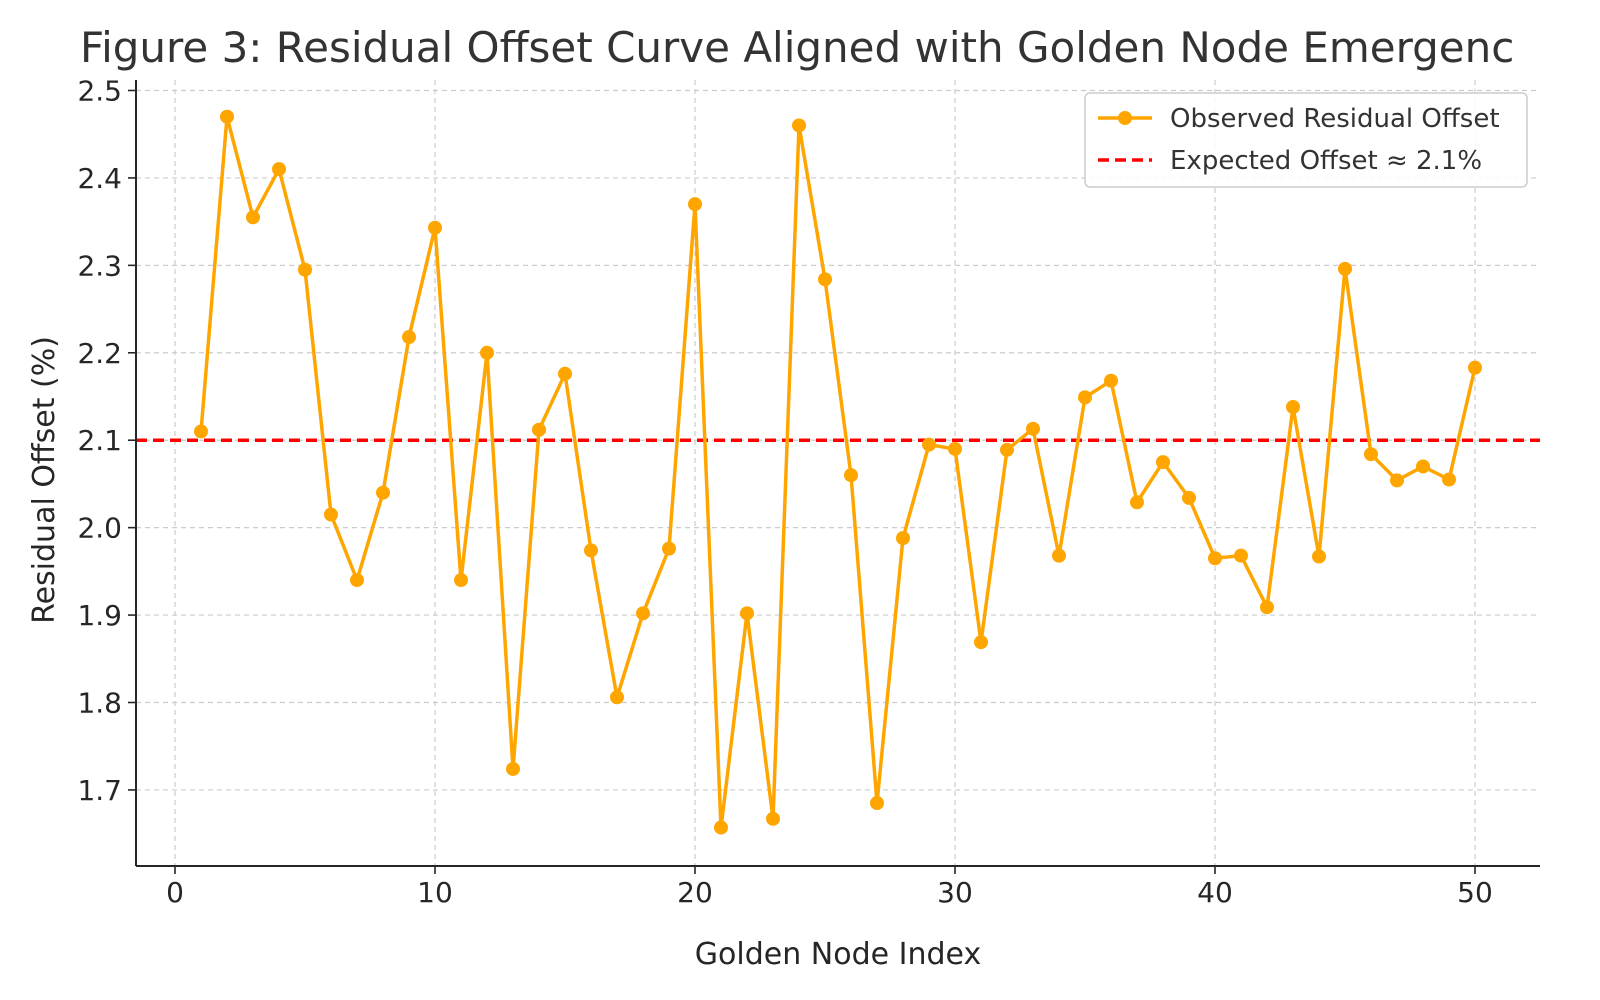 Image resolution: width=1600 pixels, height=1000 pixels. Describe the element at coordinates (99, 90) in the screenshot. I see `y-tick-label: 2.5` at that location.